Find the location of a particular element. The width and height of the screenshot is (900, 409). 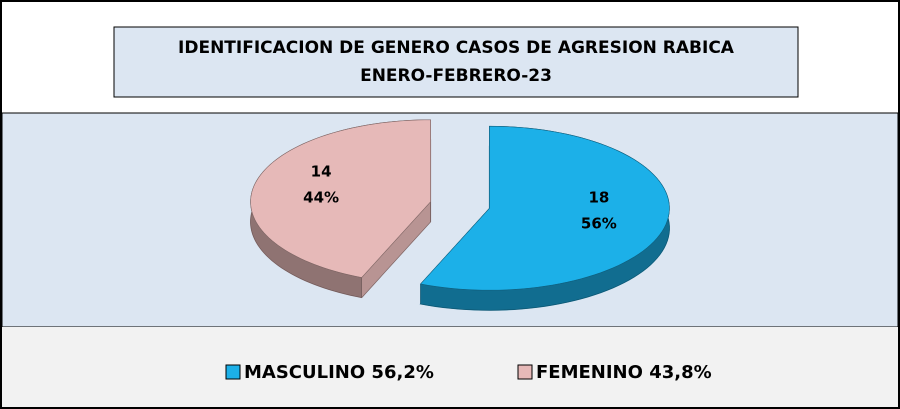

legend-label: FEMENINO 43,8% is located at coordinates (624, 372).